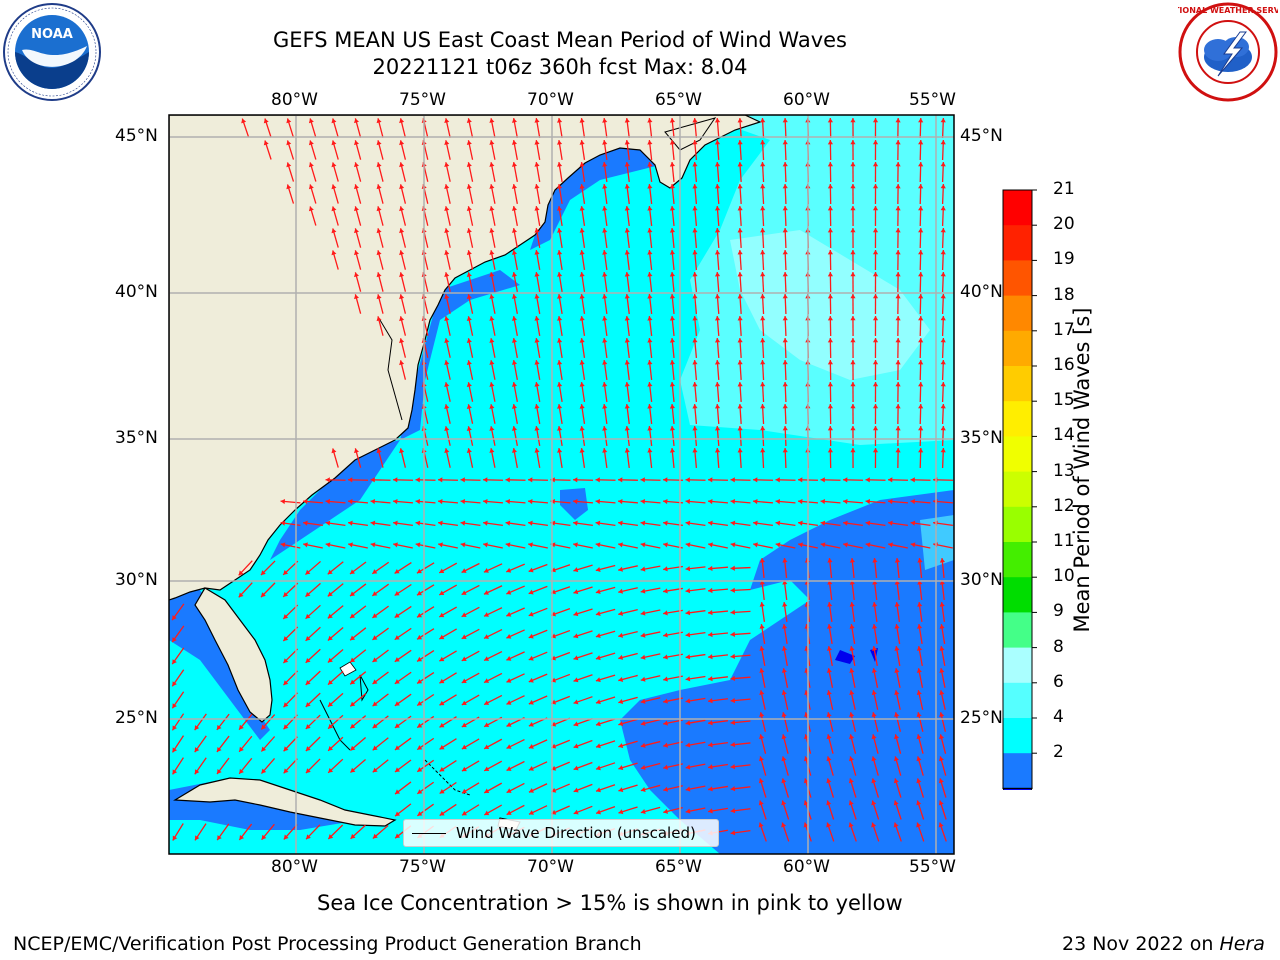 This screenshot has width=1280, height=960. I want to click on colorbar-tick-label: 20, so click(1064, 224).